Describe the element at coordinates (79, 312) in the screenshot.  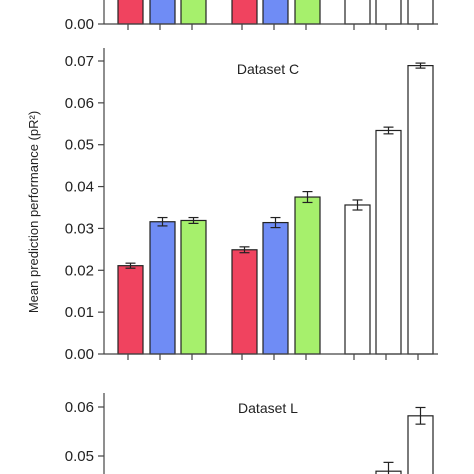
I see `y-tick-label: 0.01` at that location.